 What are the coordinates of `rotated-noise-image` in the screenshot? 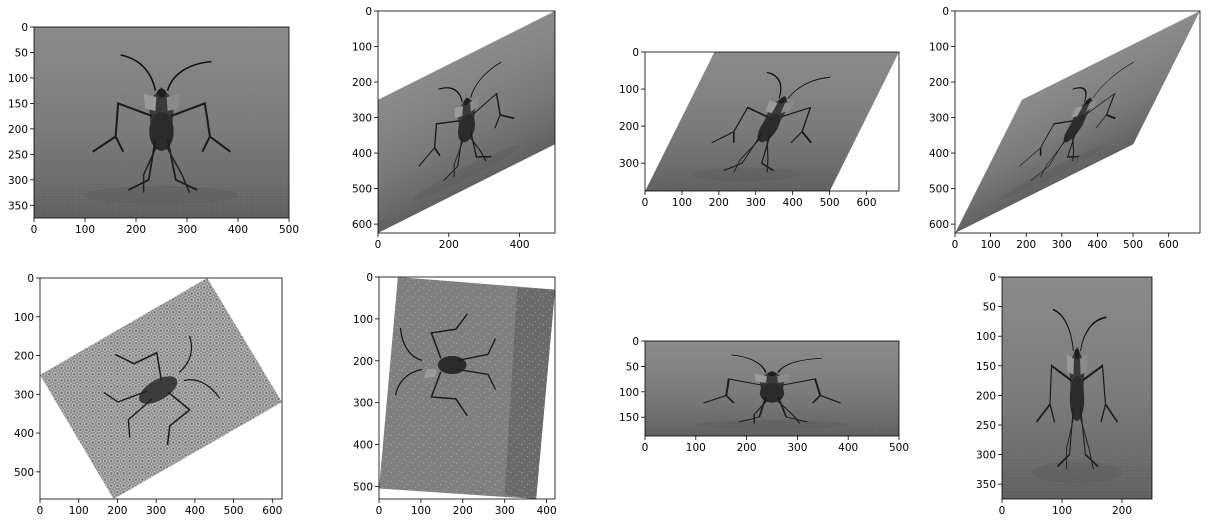 It's located at (161, 388).